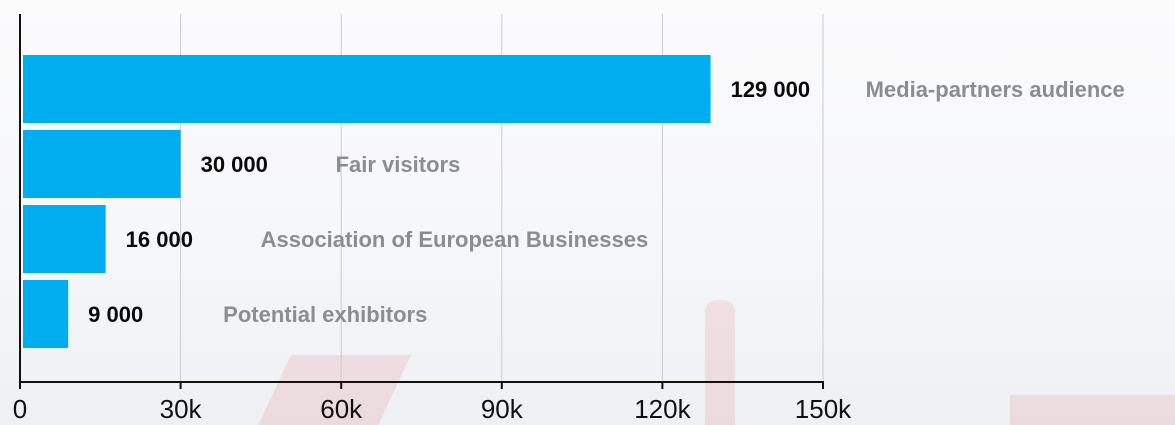 Image resolution: width=1175 pixels, height=425 pixels. Describe the element at coordinates (20, 409) in the screenshot. I see `x-tick-label: 0` at that location.